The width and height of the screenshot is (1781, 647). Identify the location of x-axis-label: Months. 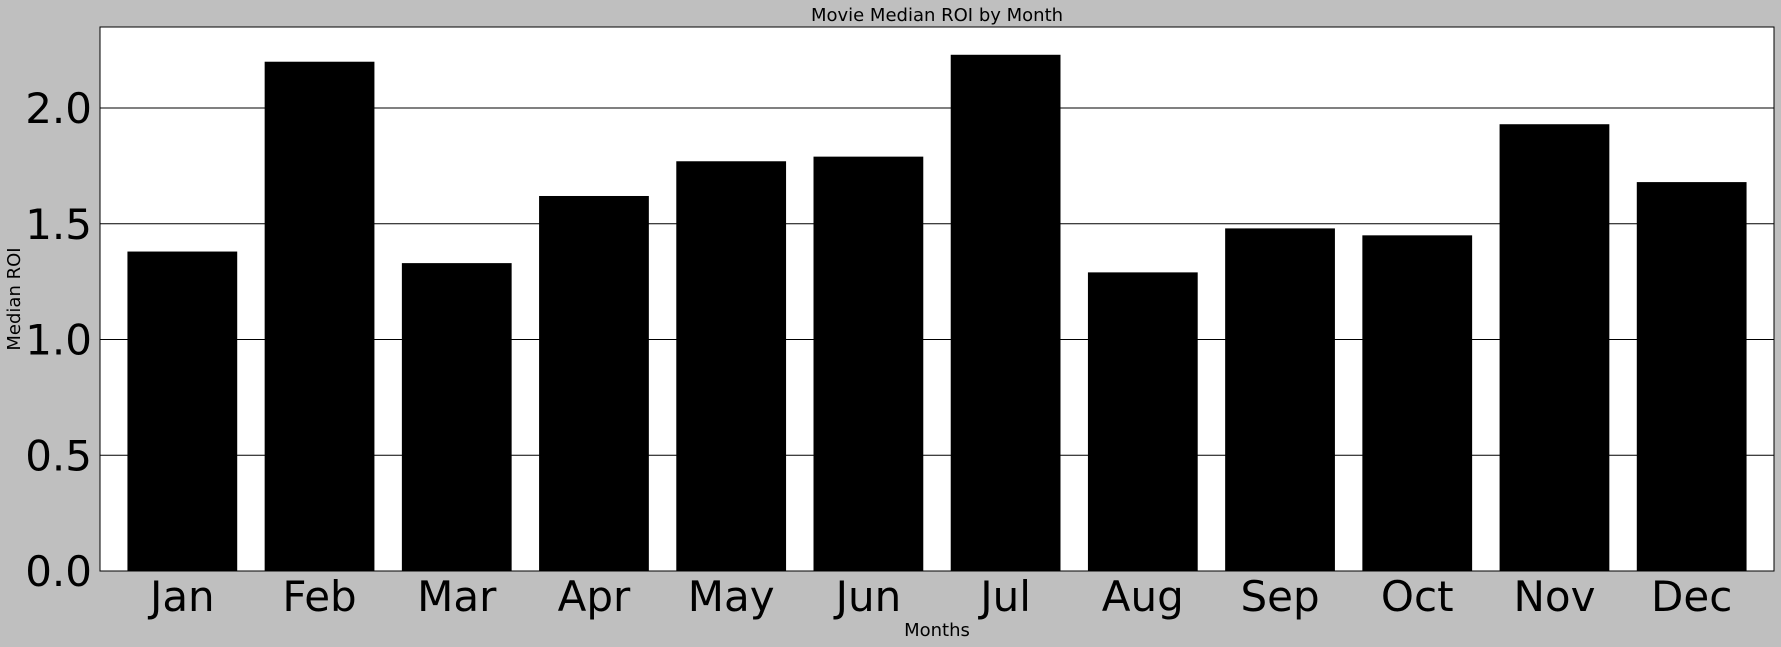
(937, 630).